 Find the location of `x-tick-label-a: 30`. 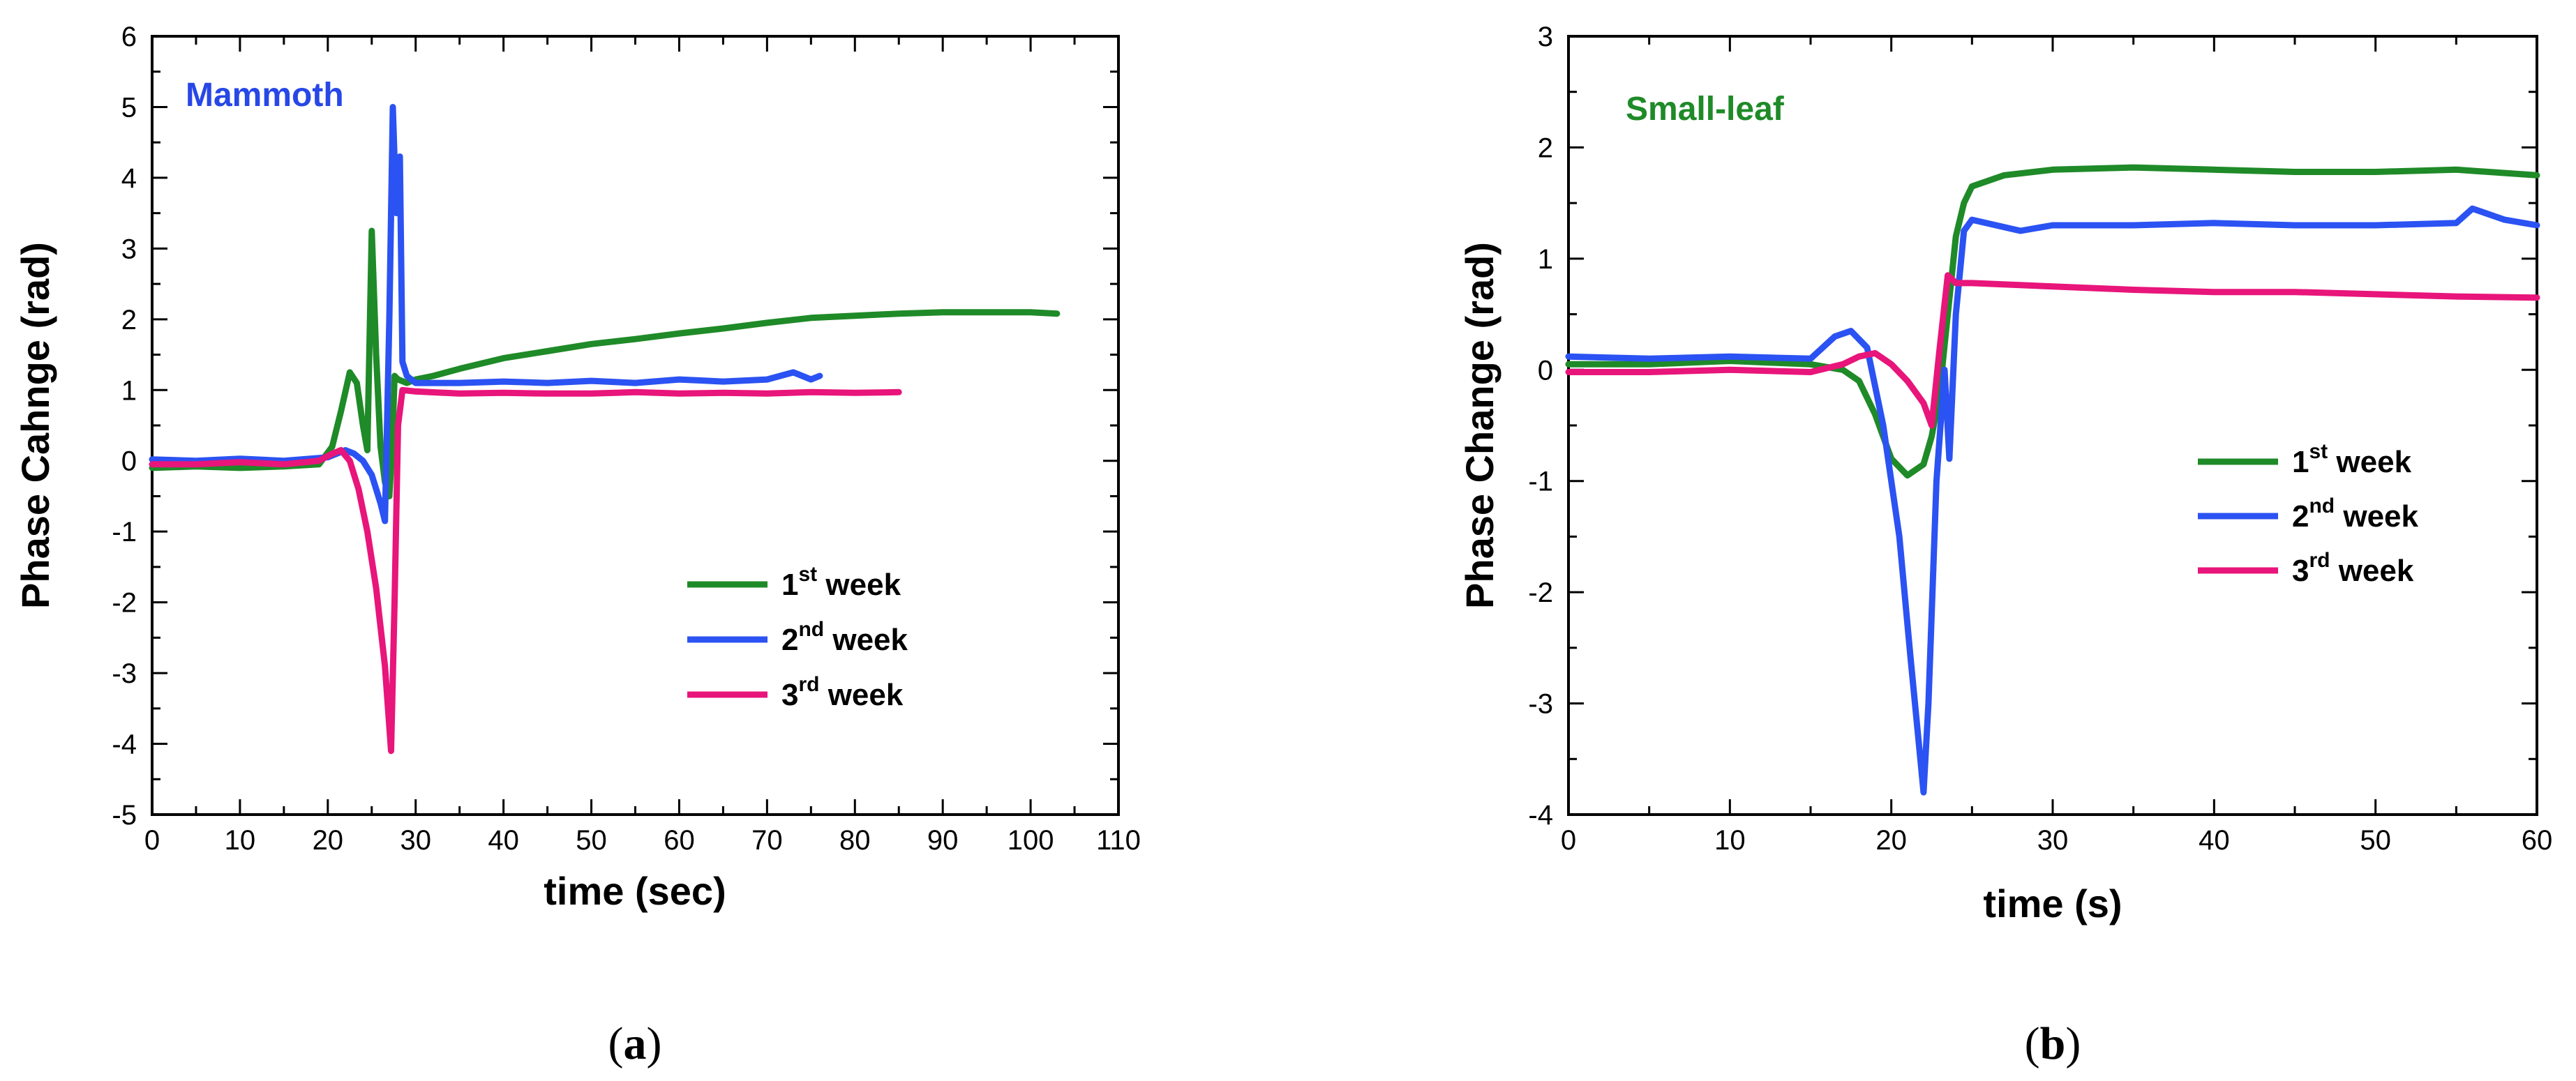

x-tick-label-a: 30 is located at coordinates (415, 840).